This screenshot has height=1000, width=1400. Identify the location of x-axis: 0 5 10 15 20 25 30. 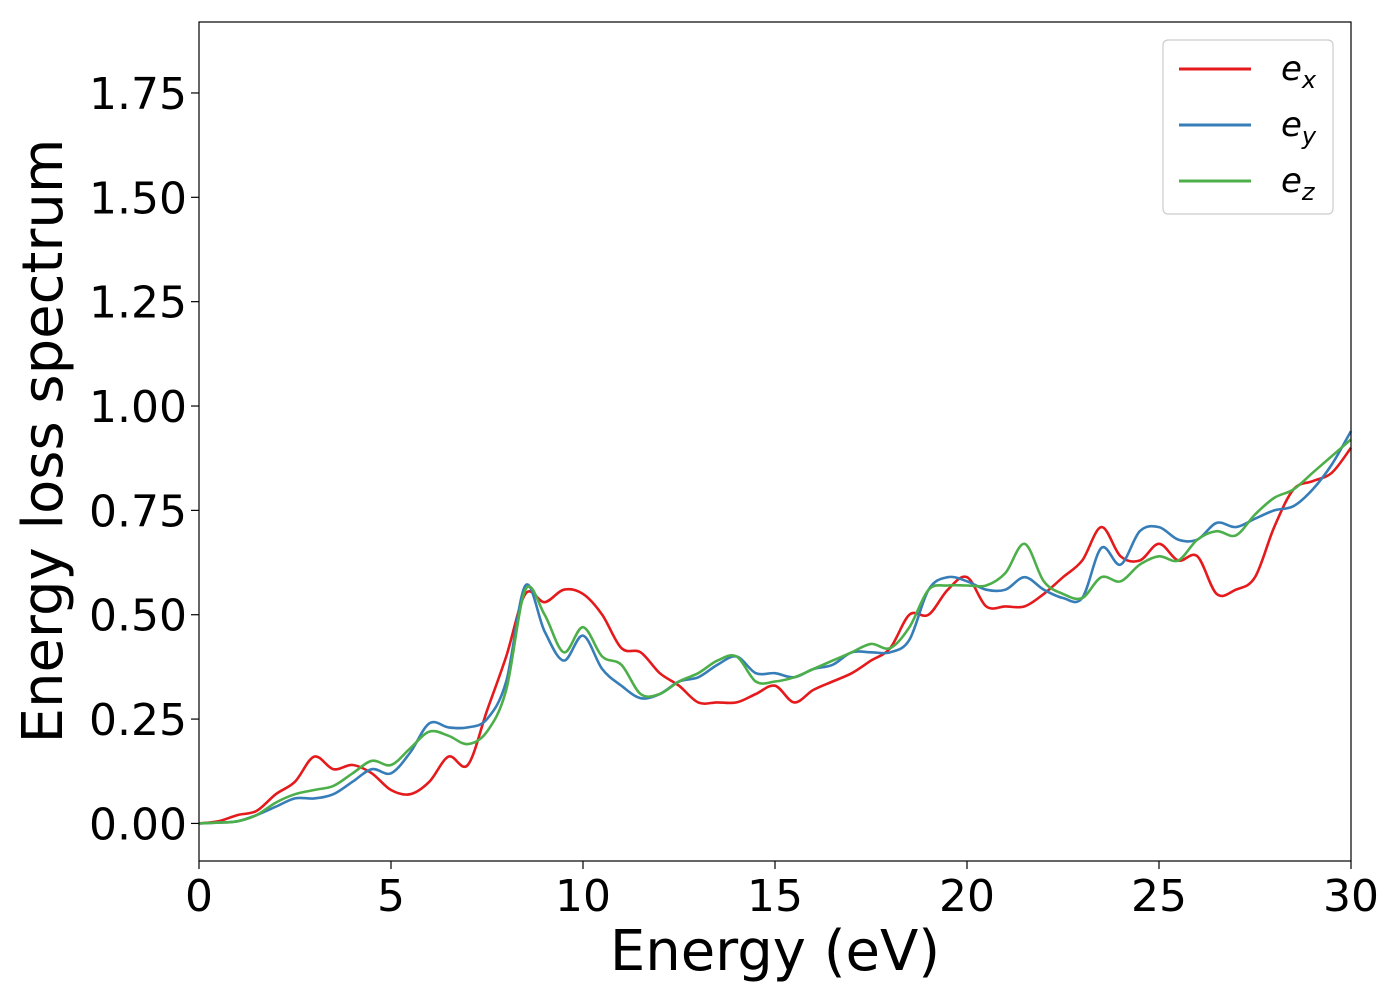
(782, 891).